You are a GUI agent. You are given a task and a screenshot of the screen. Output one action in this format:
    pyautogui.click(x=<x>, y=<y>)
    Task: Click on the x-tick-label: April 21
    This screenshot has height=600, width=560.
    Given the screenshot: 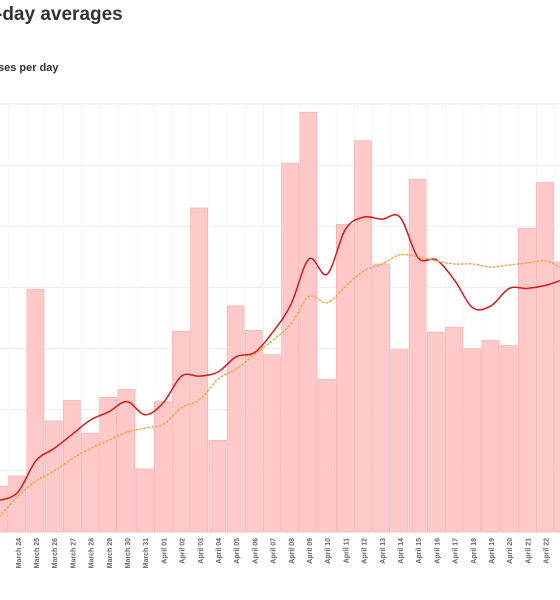 What is the action you would take?
    pyautogui.click(x=528, y=551)
    